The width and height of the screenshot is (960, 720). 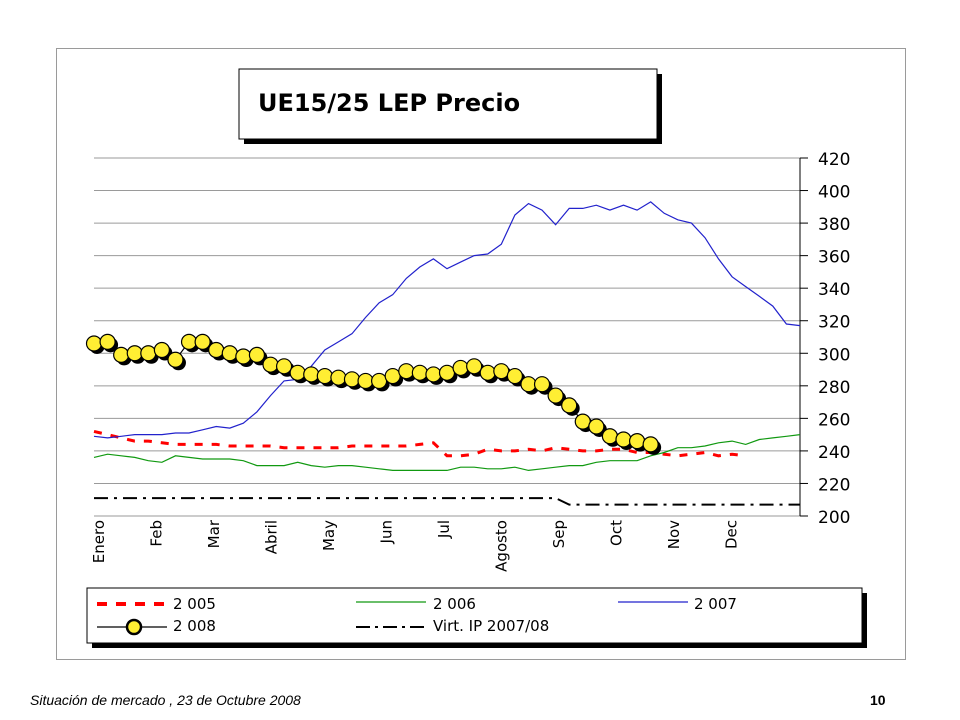 I want to click on x-tick-label: Oct, so click(x=617, y=533).